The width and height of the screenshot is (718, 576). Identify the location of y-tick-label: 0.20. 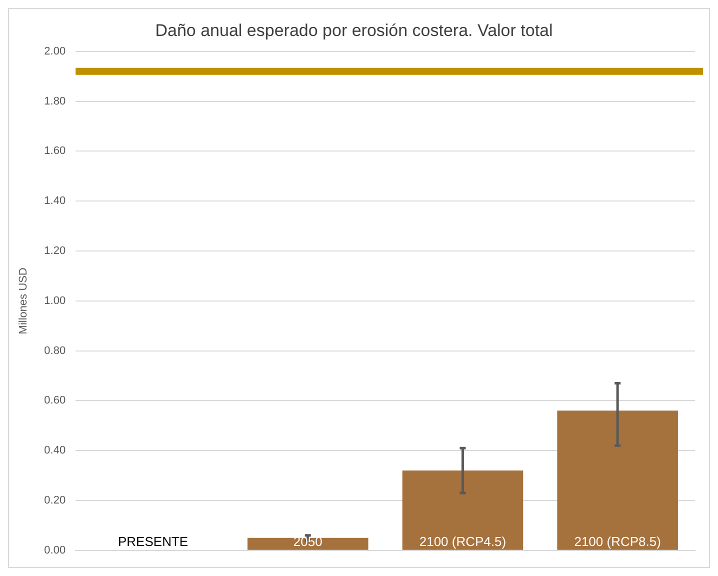
(55, 500).